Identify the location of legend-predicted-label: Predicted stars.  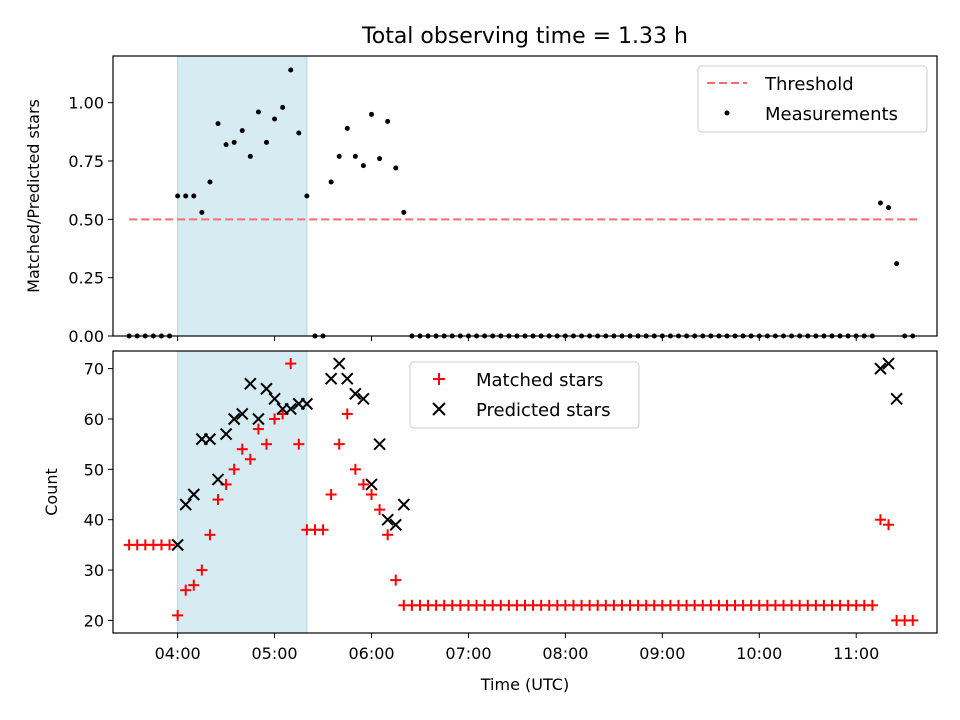
(543, 410).